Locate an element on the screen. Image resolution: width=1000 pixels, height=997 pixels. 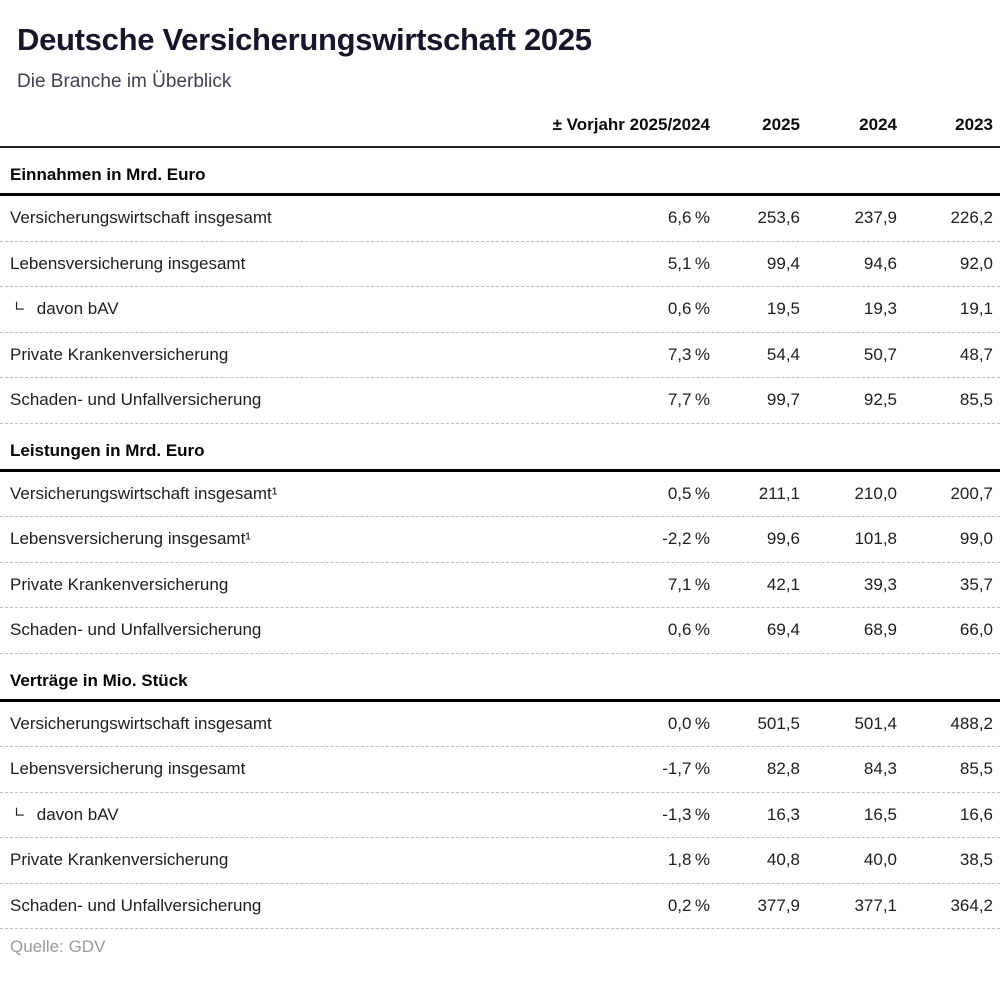
cell-2023: 48,7 is located at coordinates (976, 354).